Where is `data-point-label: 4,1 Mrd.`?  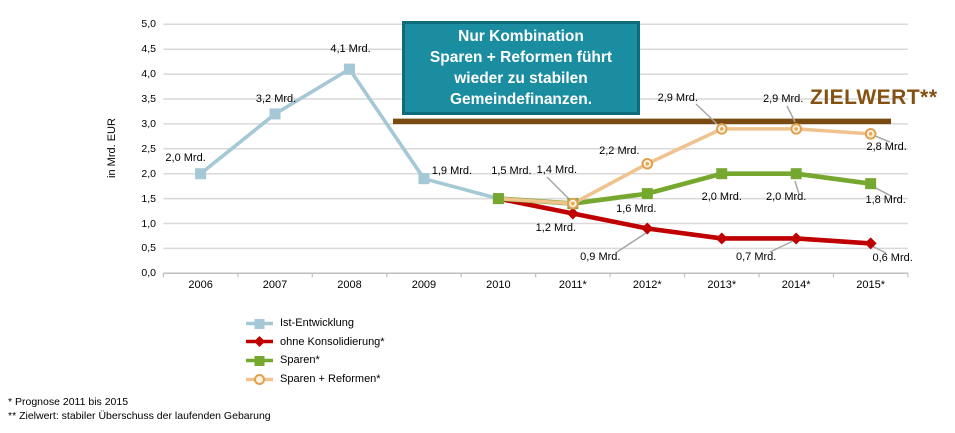
data-point-label: 4,1 Mrd. is located at coordinates (350, 49).